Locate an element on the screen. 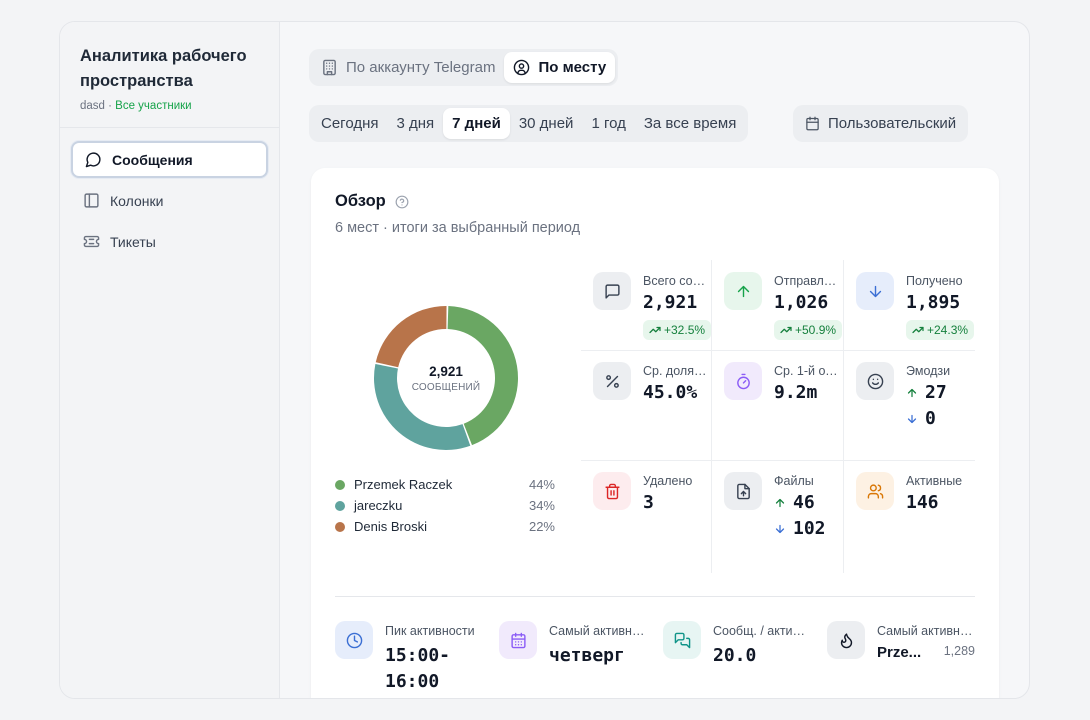  stat-value: 2,921 is located at coordinates (670, 302).